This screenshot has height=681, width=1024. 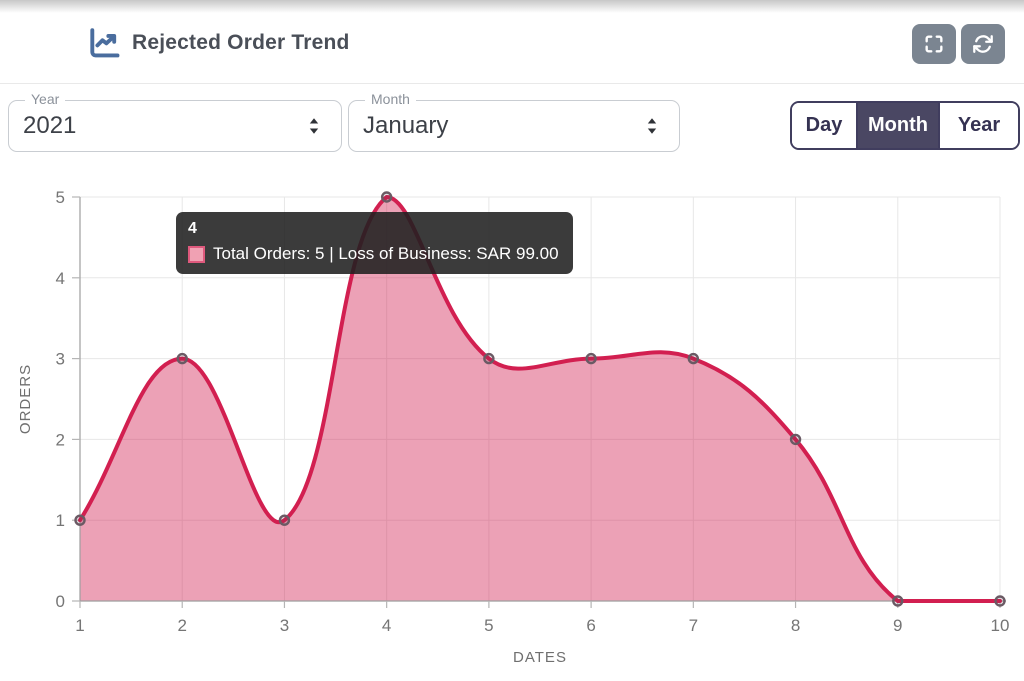 What do you see at coordinates (192, 228) in the screenshot?
I see `tooltip-title: 4` at bounding box center [192, 228].